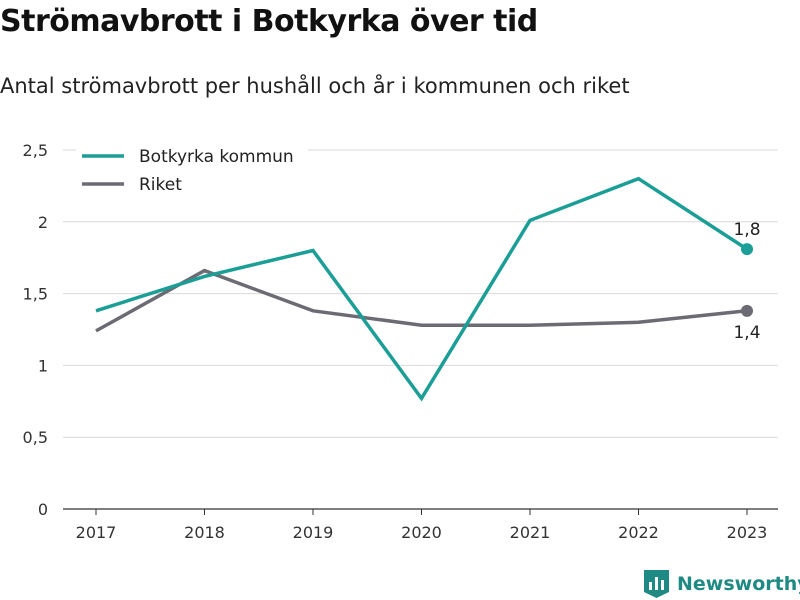  What do you see at coordinates (43, 509) in the screenshot?
I see `y-tick-label: 0` at bounding box center [43, 509].